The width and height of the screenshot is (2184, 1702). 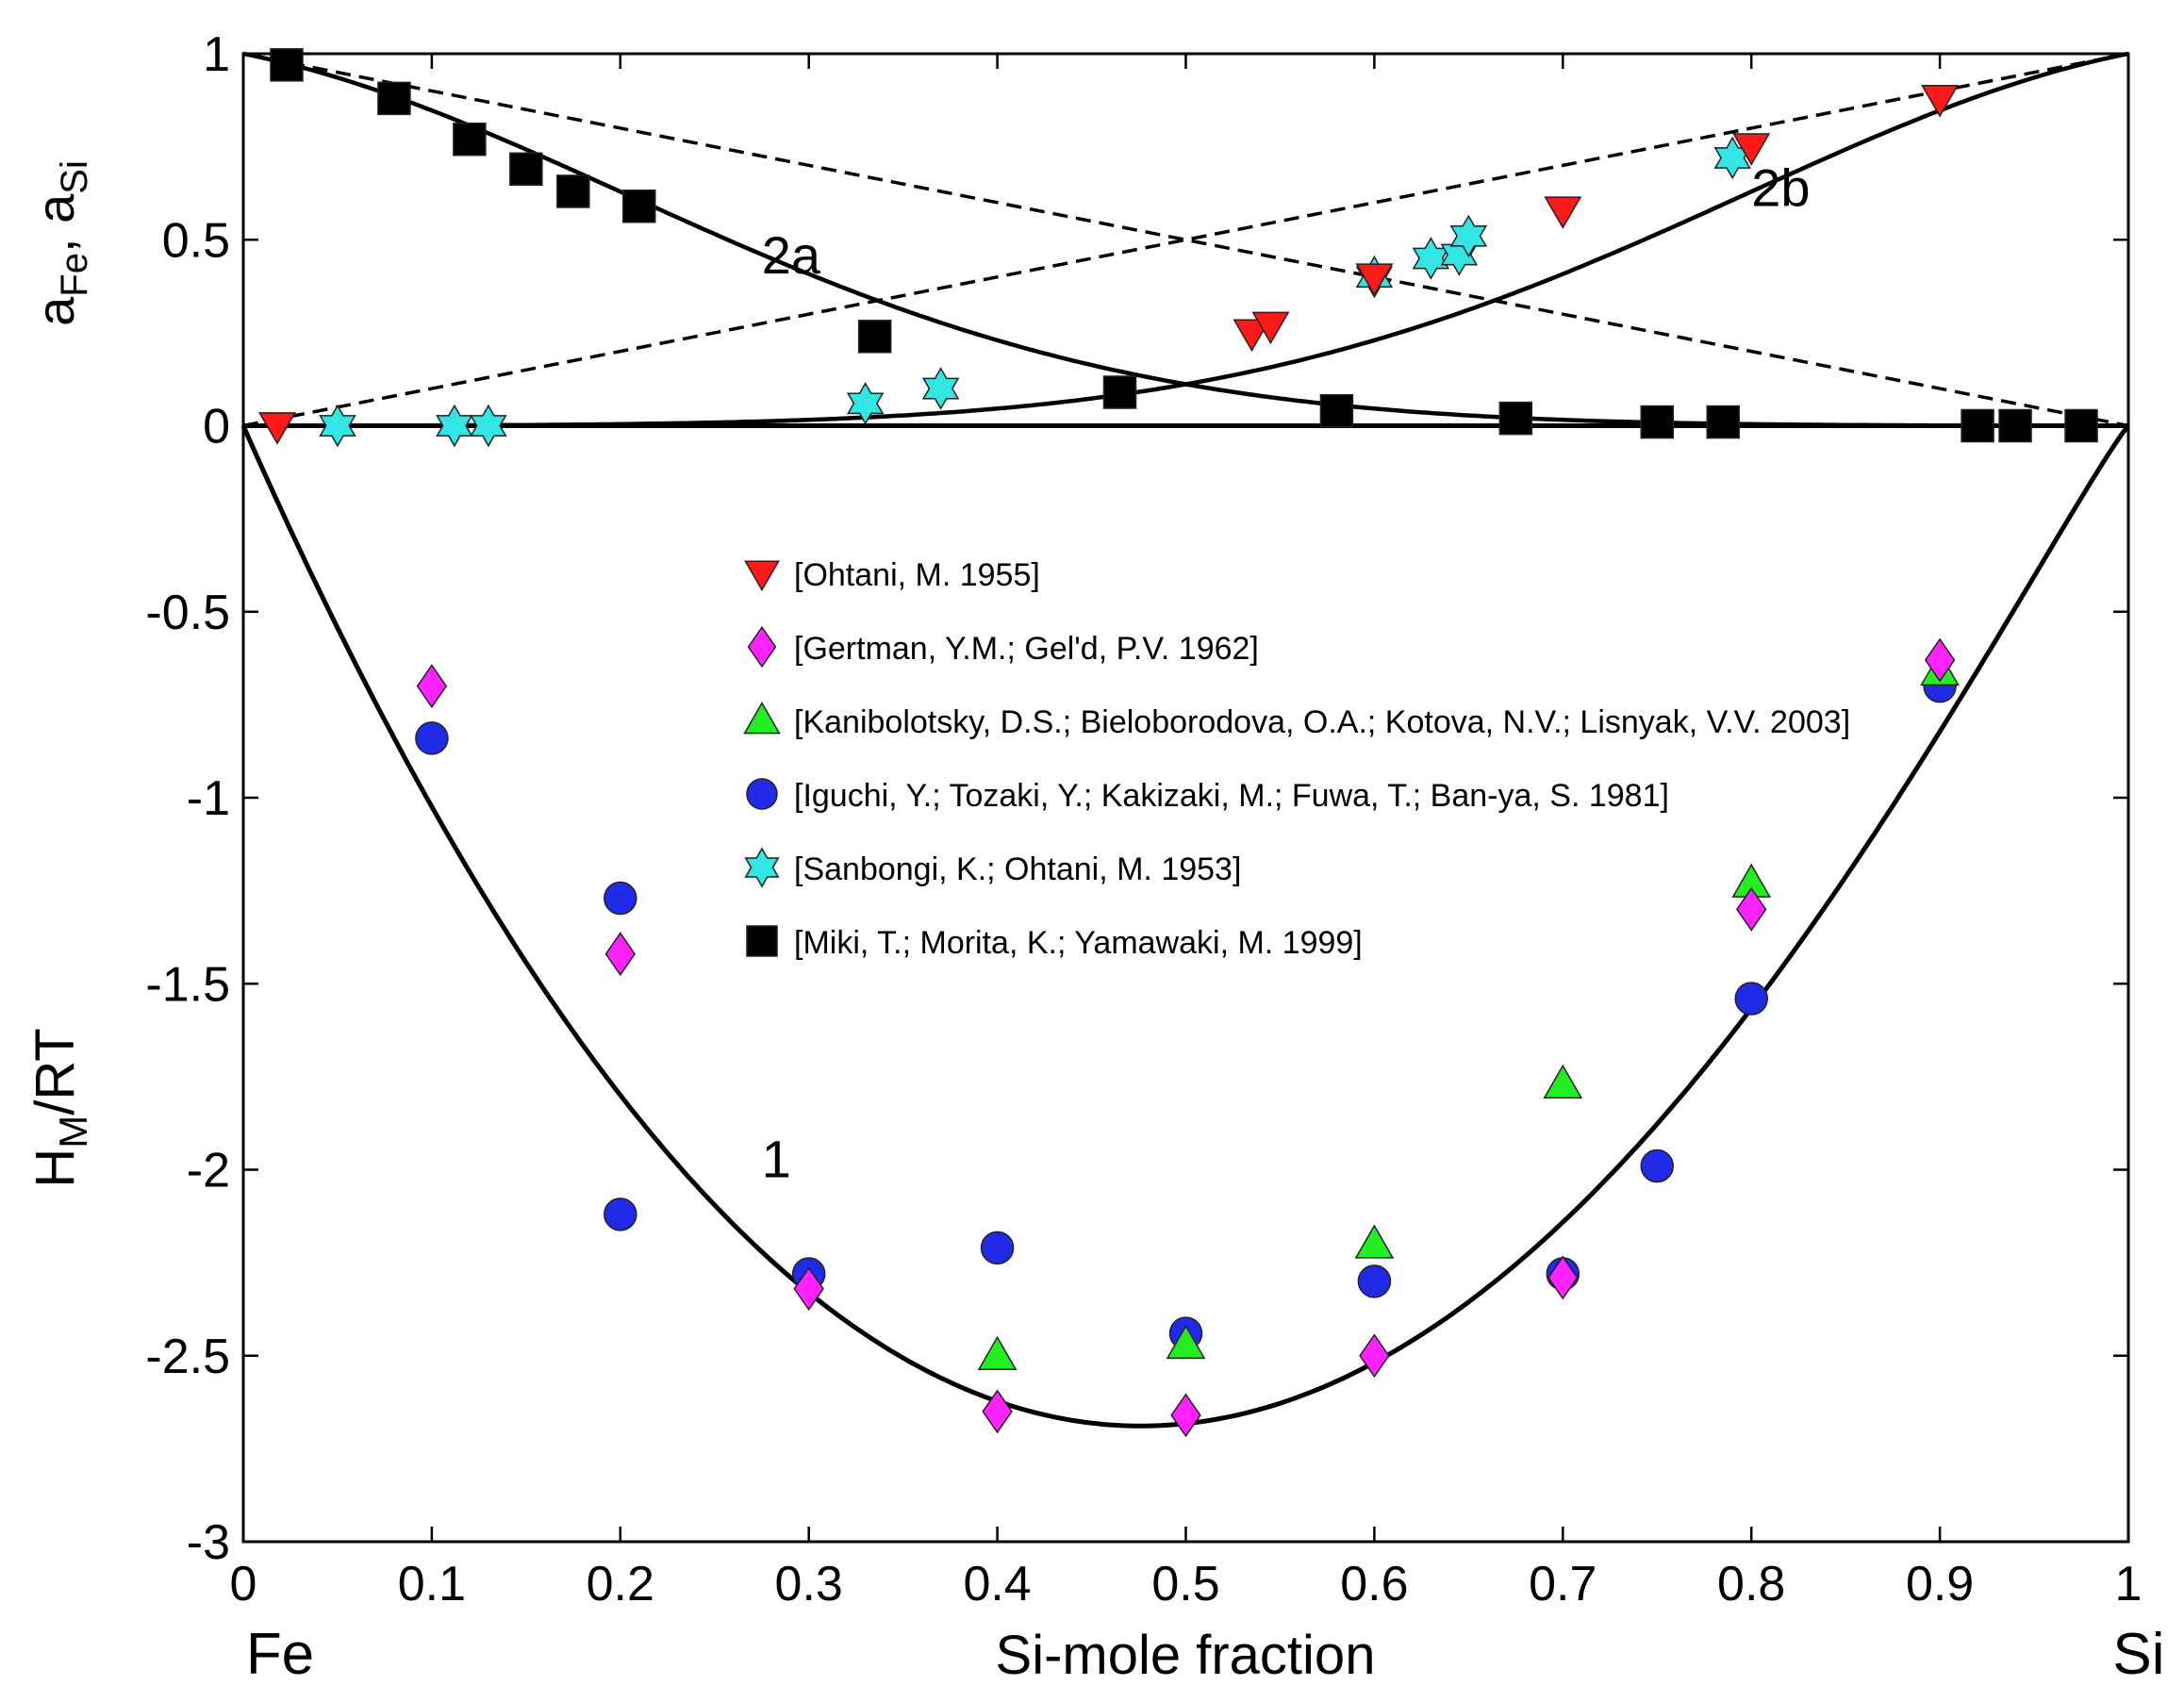 What do you see at coordinates (196, 240) in the screenshot?
I see `y-tick-label: 0.5` at bounding box center [196, 240].